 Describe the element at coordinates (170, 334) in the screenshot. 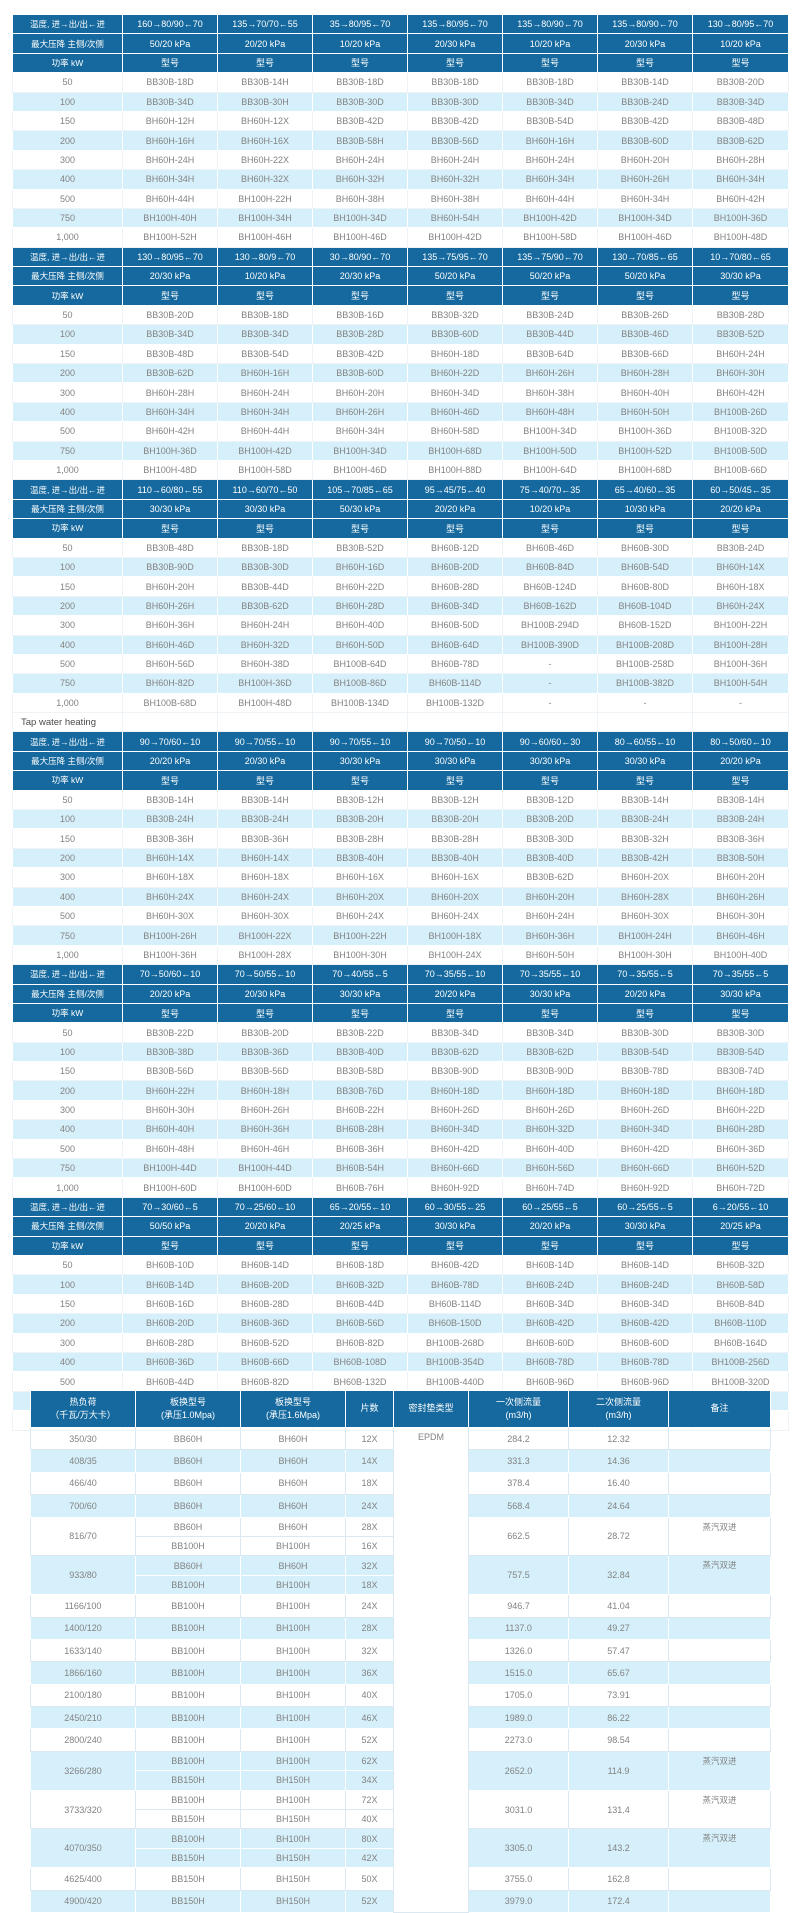

I see `model-cell: BB30B-34D` at that location.